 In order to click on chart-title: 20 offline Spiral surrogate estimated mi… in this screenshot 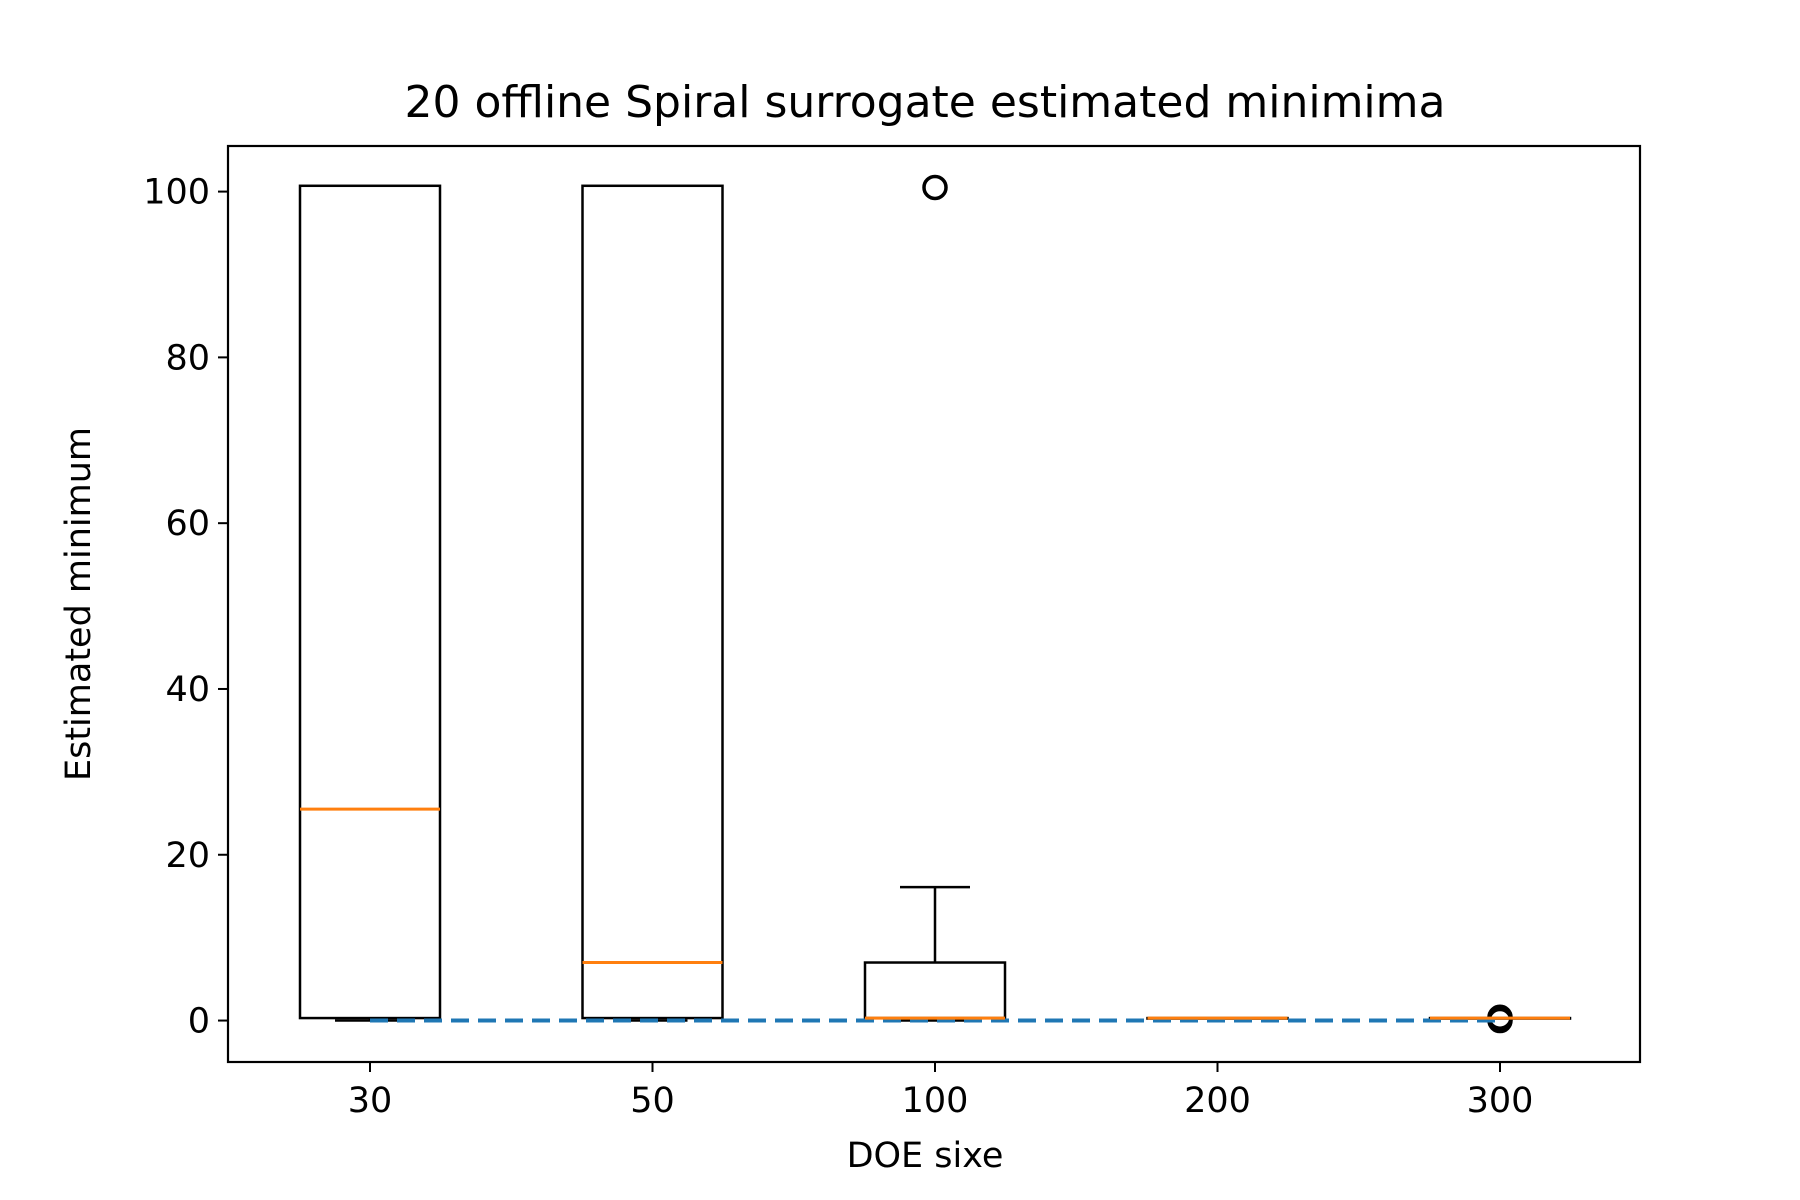, I will do `click(925, 102)`.